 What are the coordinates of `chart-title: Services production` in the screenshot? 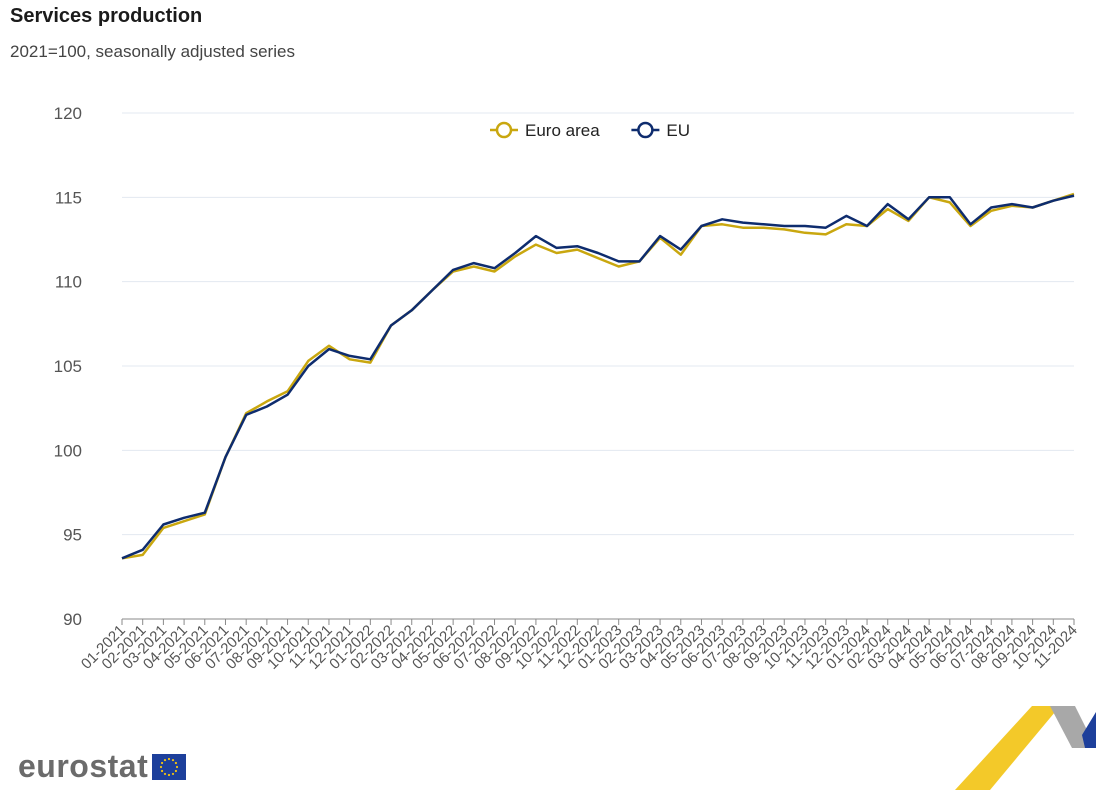 It's located at (106, 16).